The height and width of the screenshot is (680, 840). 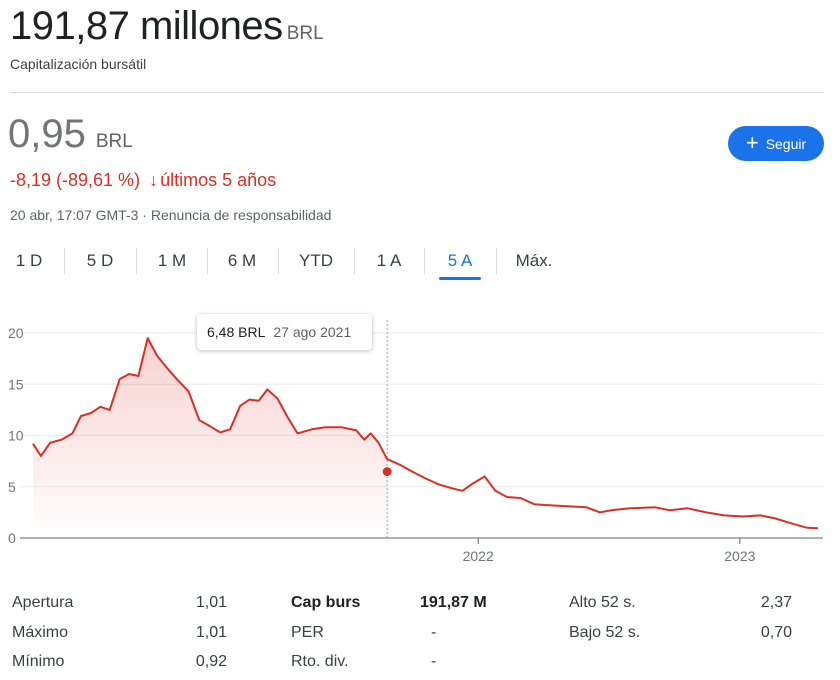 I want to click on market-cap-currency: BRL, so click(x=305, y=33).